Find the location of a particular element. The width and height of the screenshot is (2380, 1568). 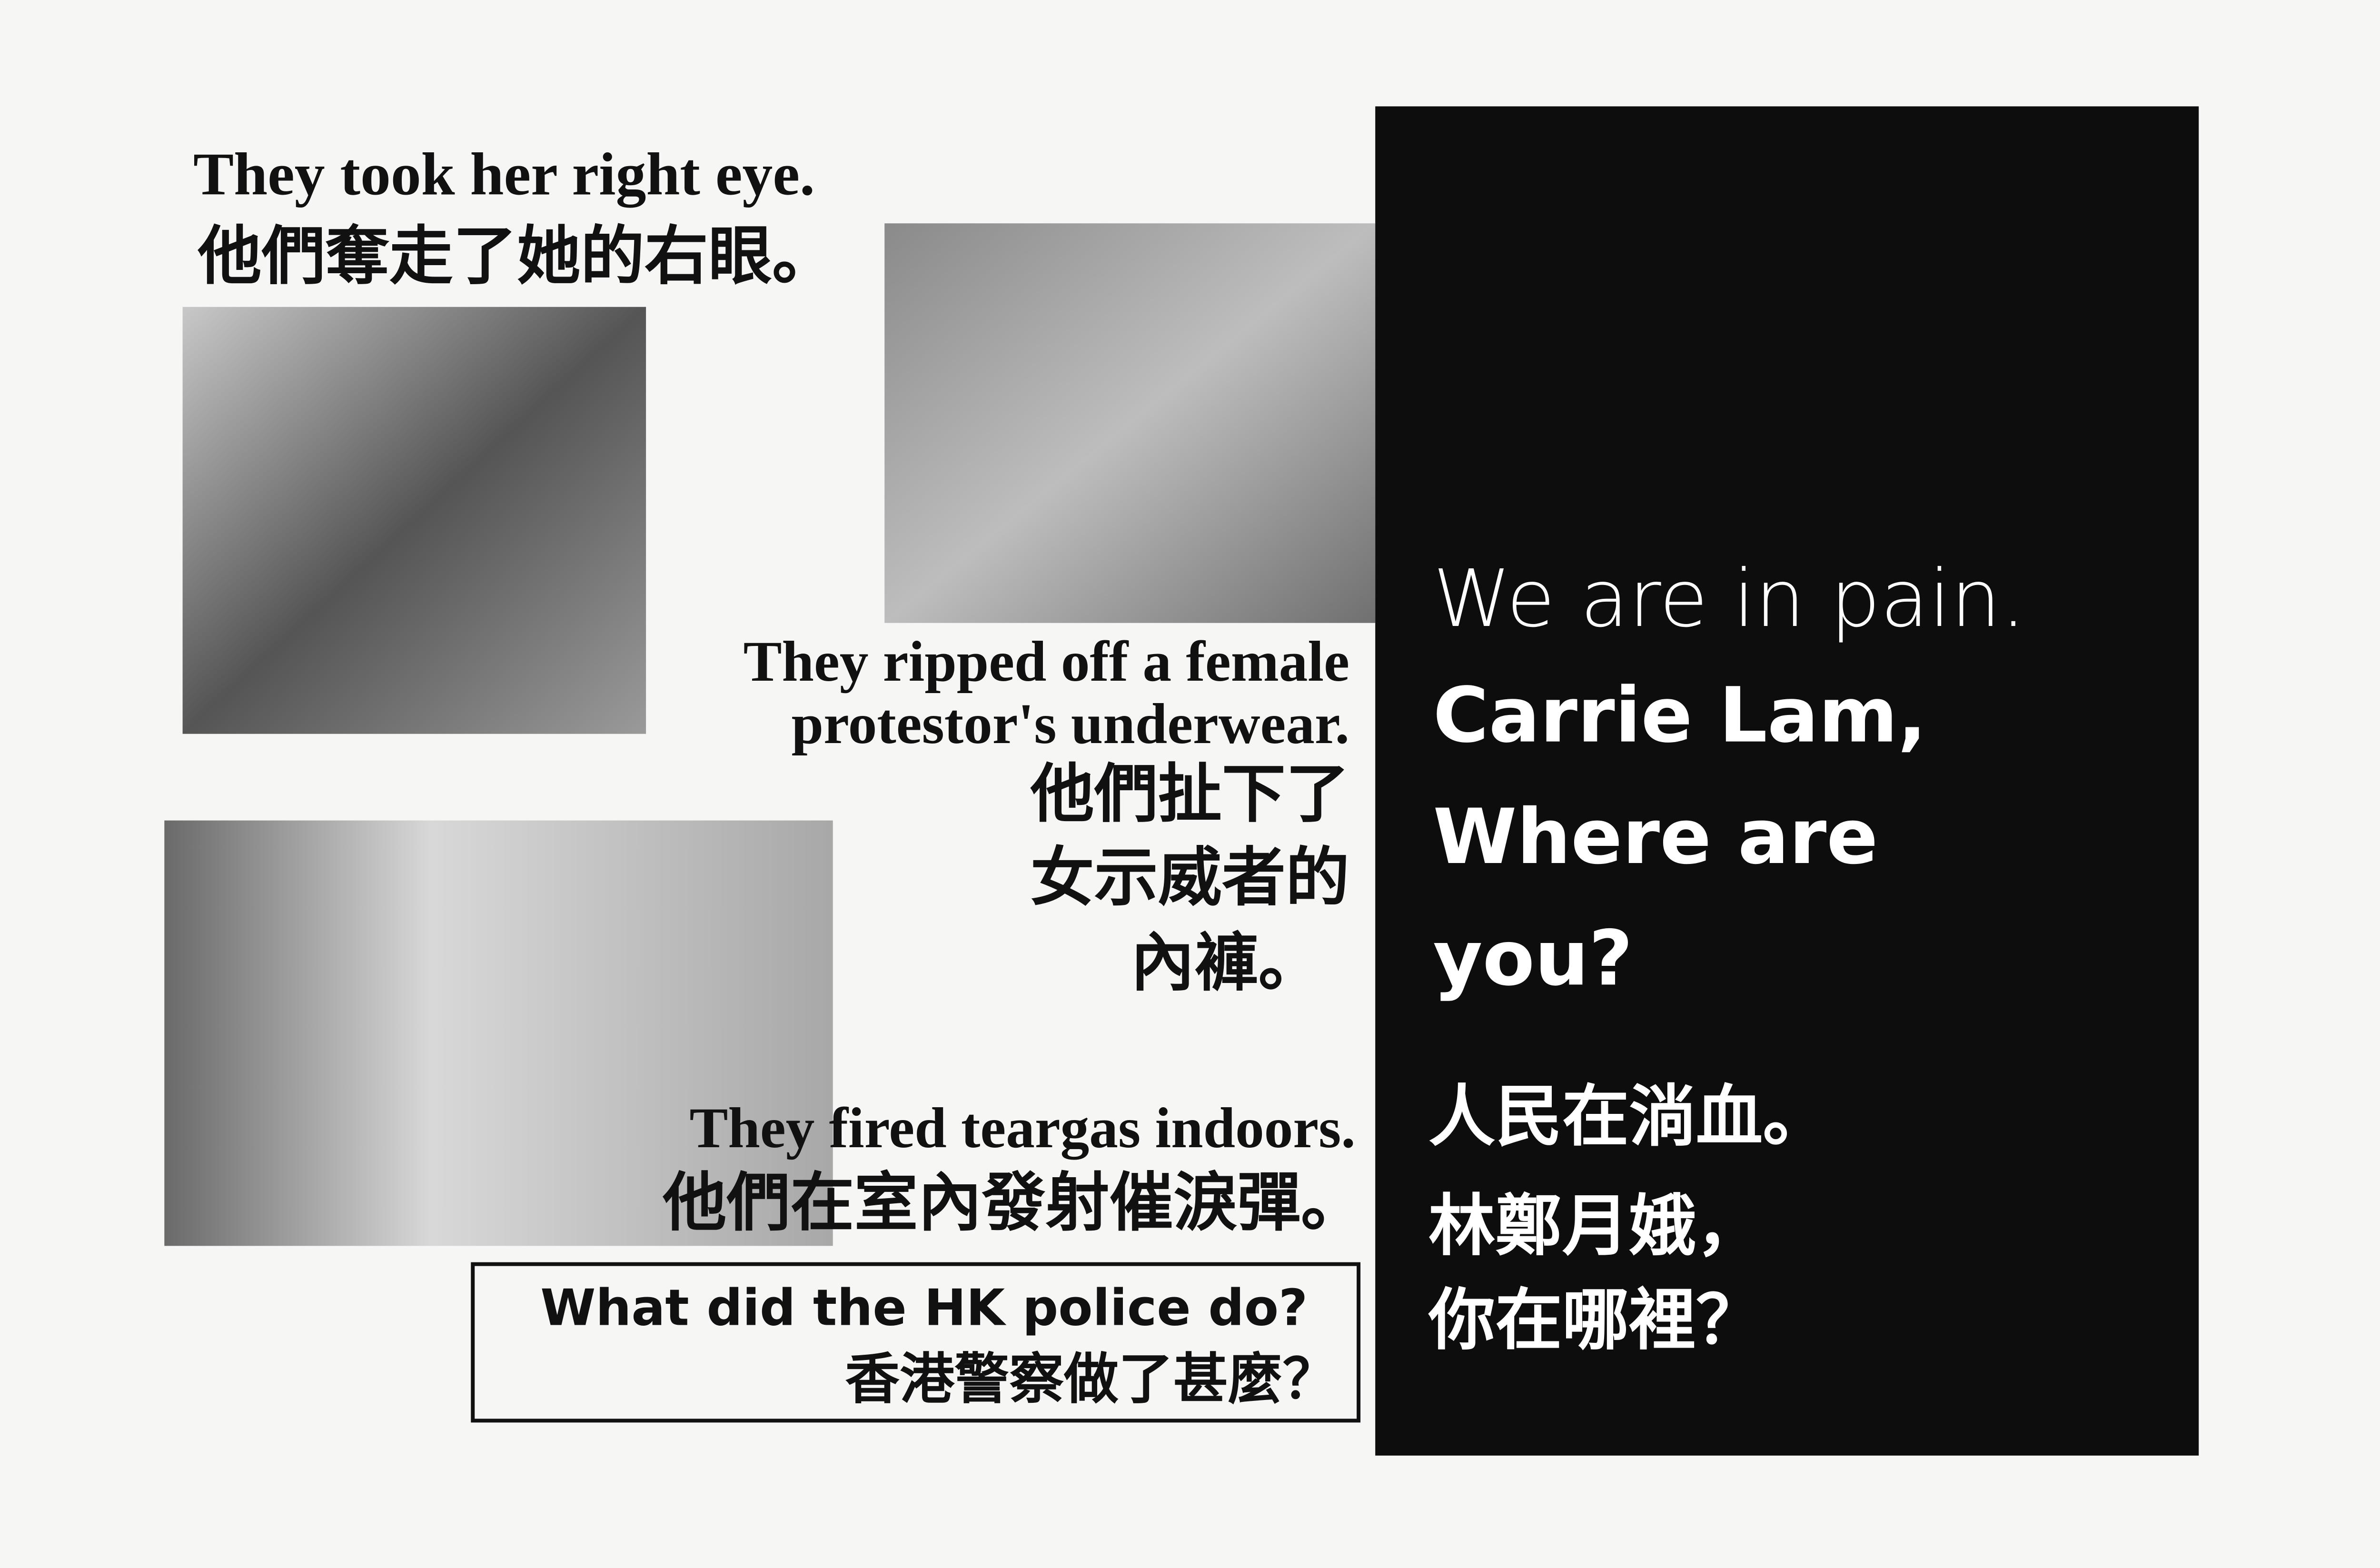

panel-zh: 你在哪裡？ is located at coordinates (1595, 1320).